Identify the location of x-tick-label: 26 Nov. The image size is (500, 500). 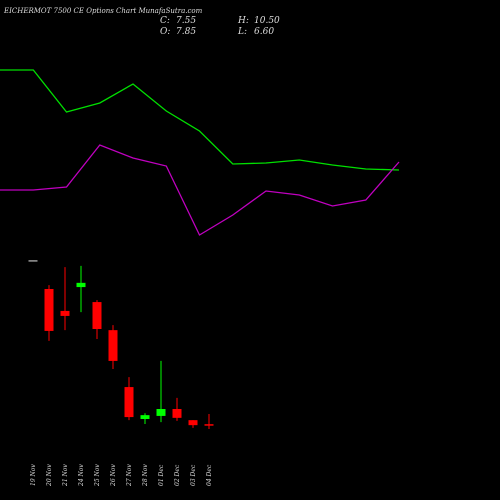
(113, 475).